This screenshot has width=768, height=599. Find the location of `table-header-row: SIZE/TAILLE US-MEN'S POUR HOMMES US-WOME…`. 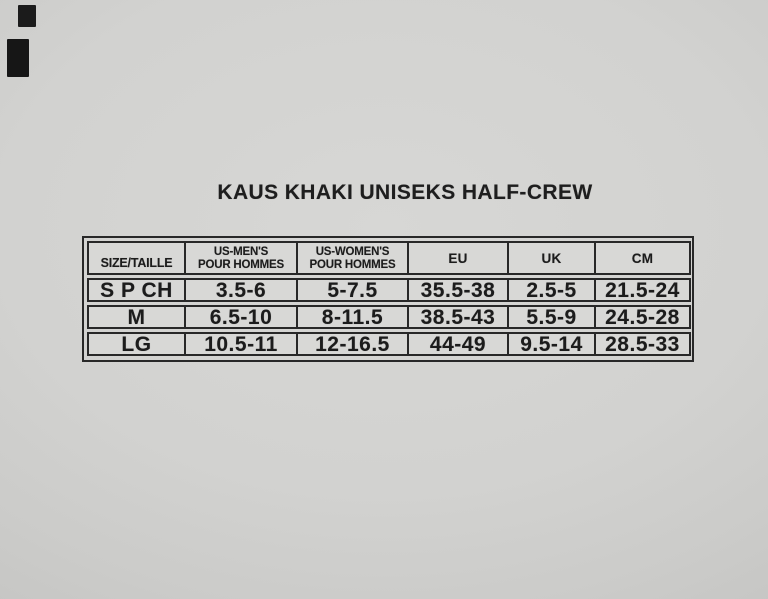

table-header-row: SIZE/TAILLE US-MEN'S POUR HOMMES US-WOME… is located at coordinates (389, 258).